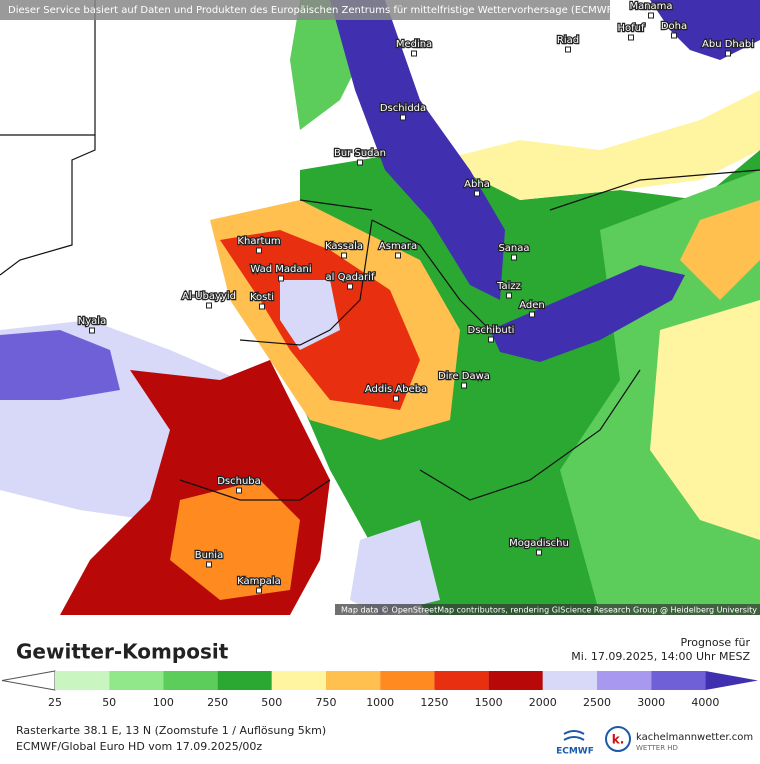  Describe the element at coordinates (209, 296) in the screenshot. I see `city-label: Al-Ubayyid` at that location.